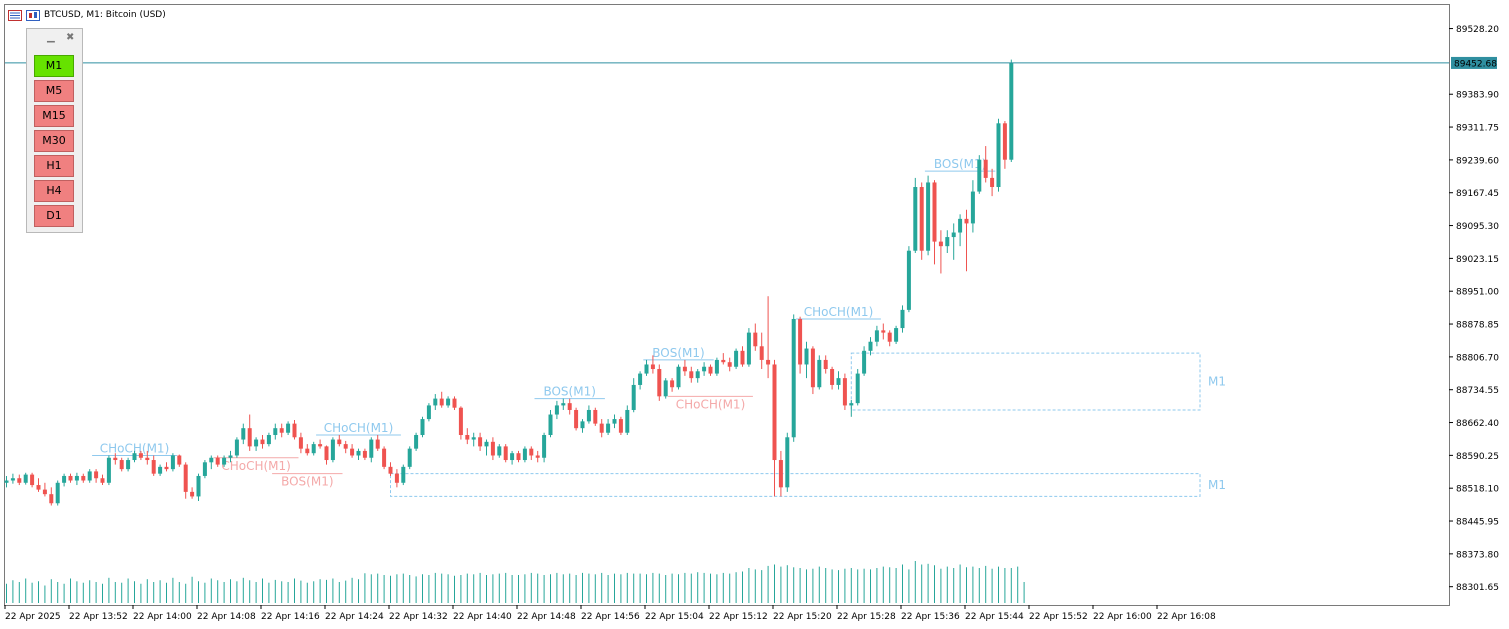 The height and width of the screenshot is (629, 1509). What do you see at coordinates (54, 66) in the screenshot?
I see `timeframe-button-m1: M1` at bounding box center [54, 66].